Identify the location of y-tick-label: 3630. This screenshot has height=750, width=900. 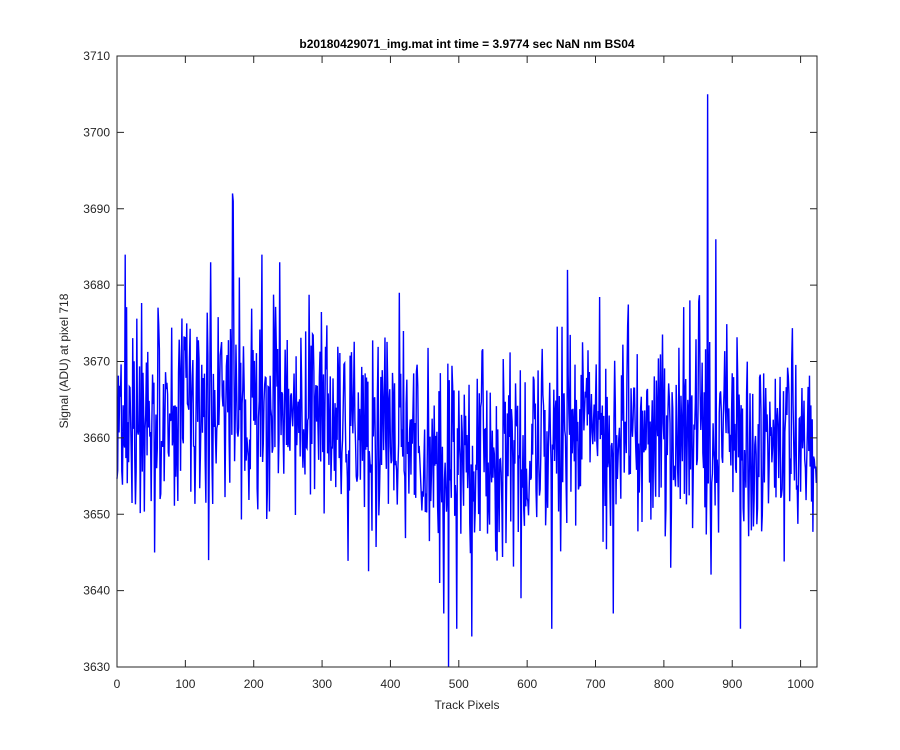
(96, 667).